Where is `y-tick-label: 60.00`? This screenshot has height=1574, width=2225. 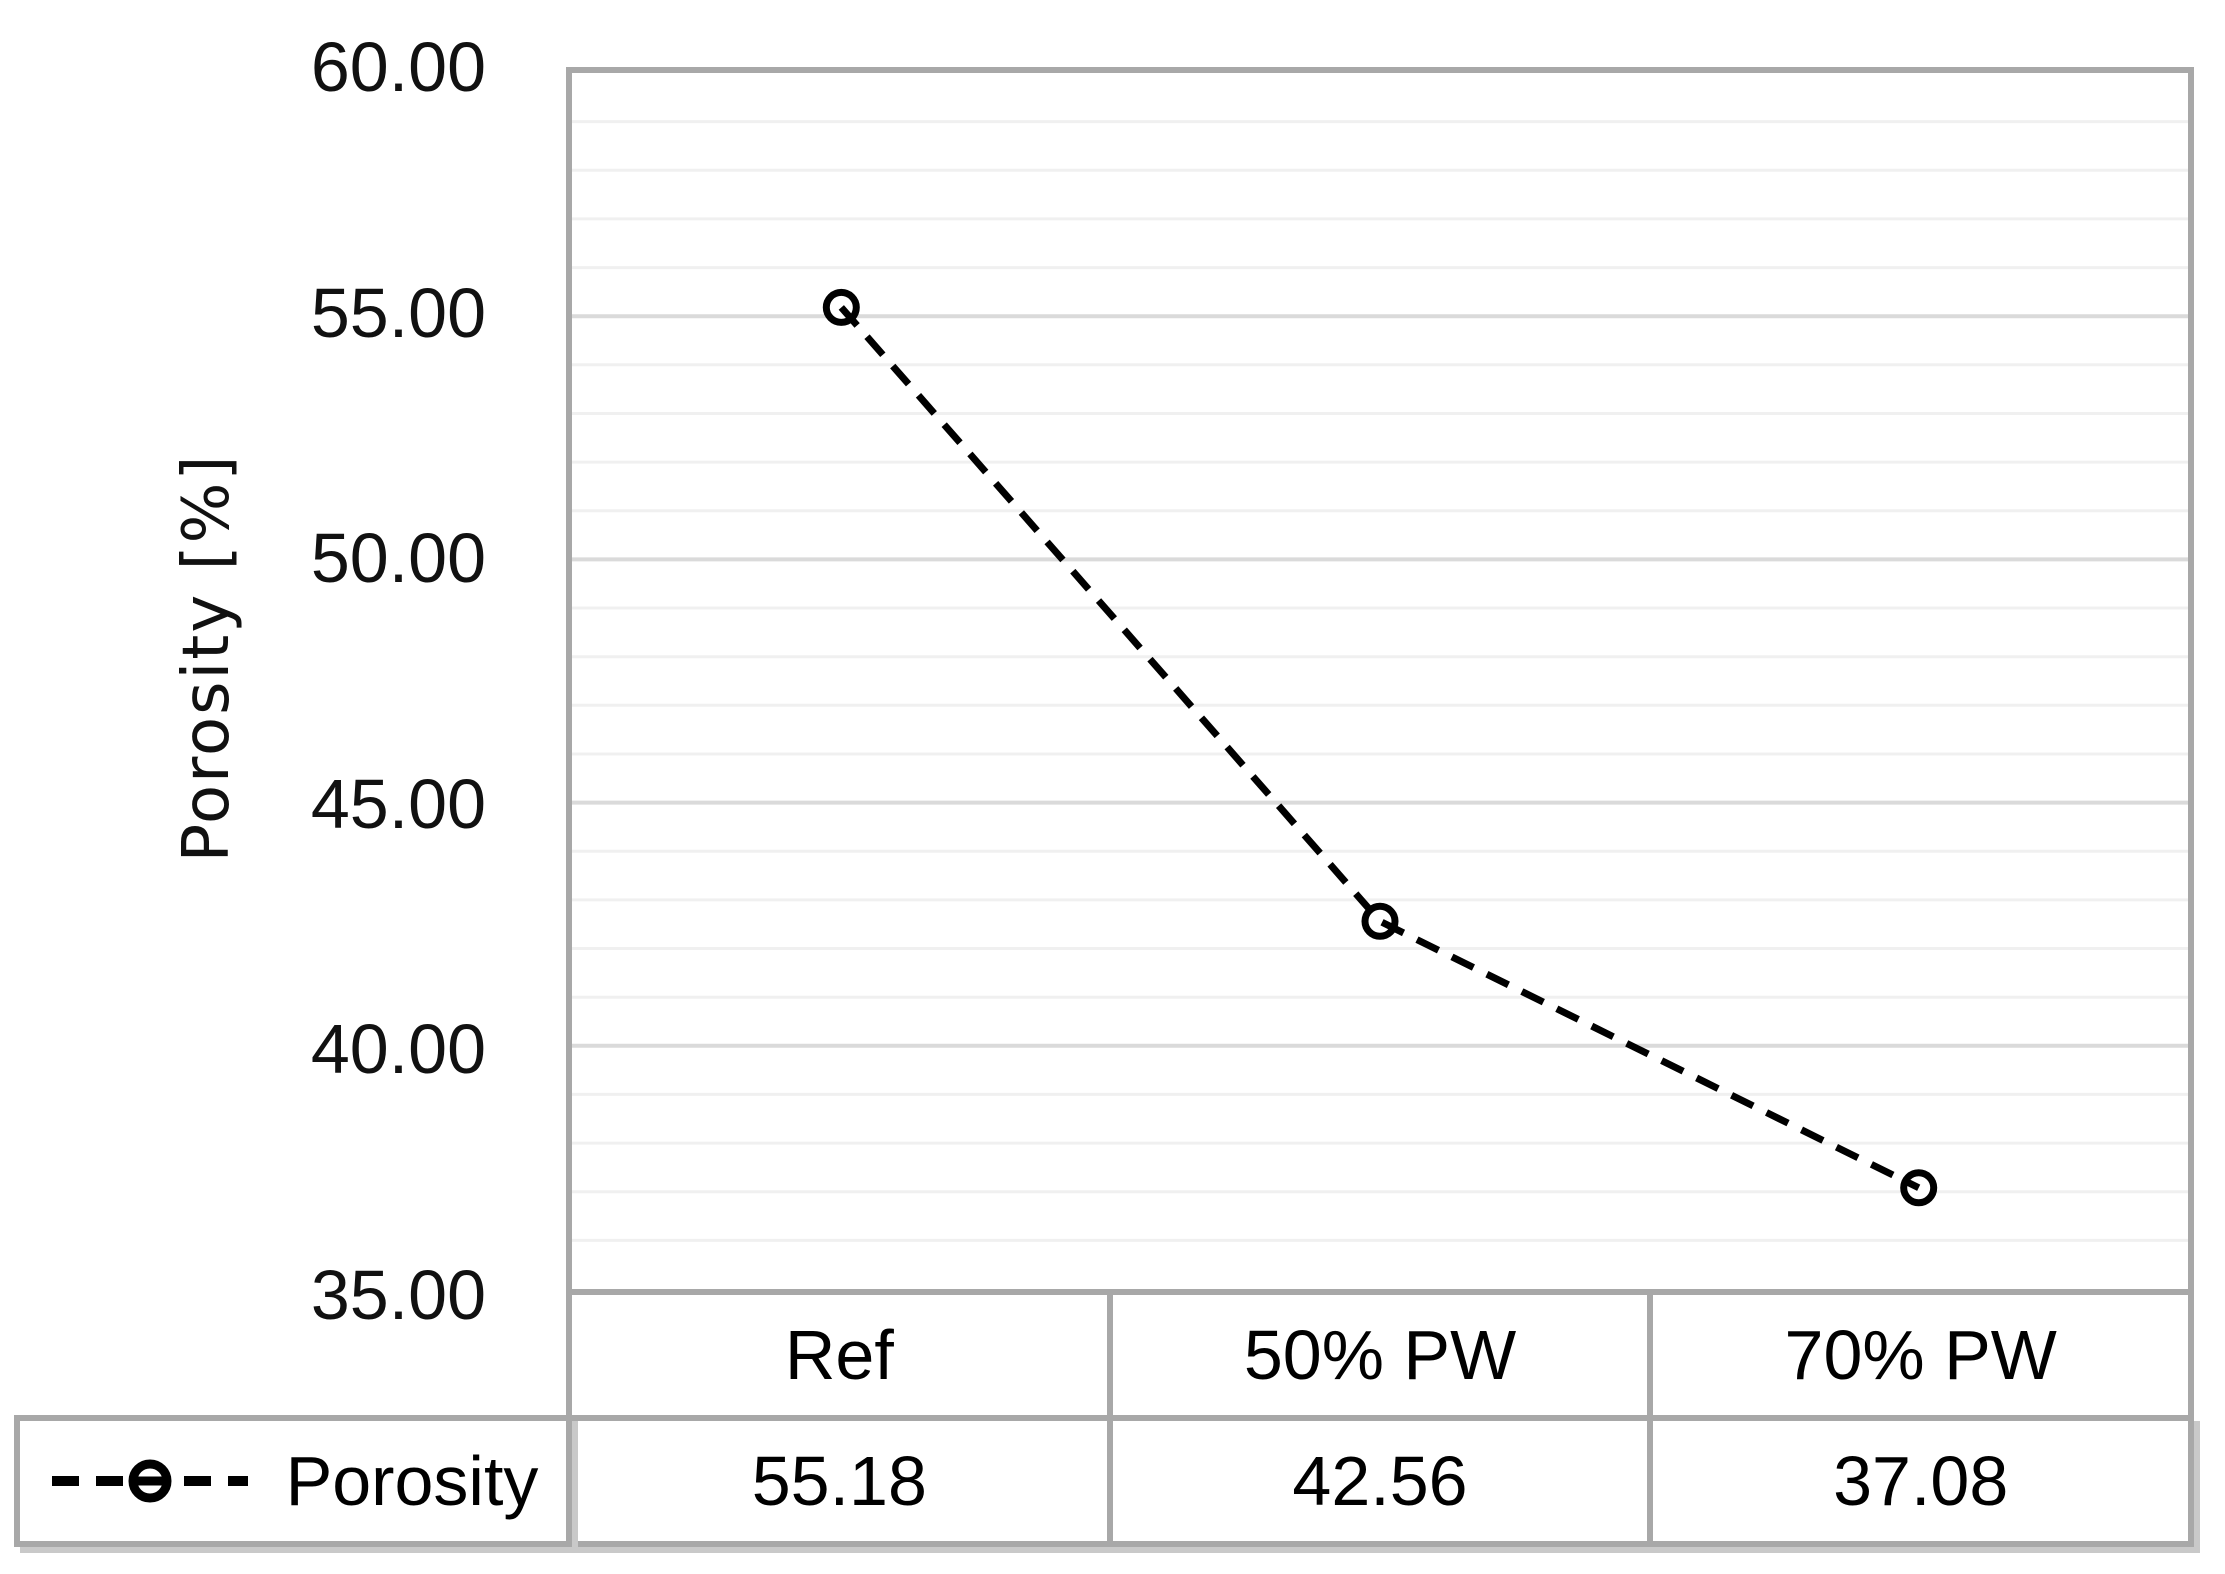 y-tick-label: 60.00 is located at coordinates (398, 67).